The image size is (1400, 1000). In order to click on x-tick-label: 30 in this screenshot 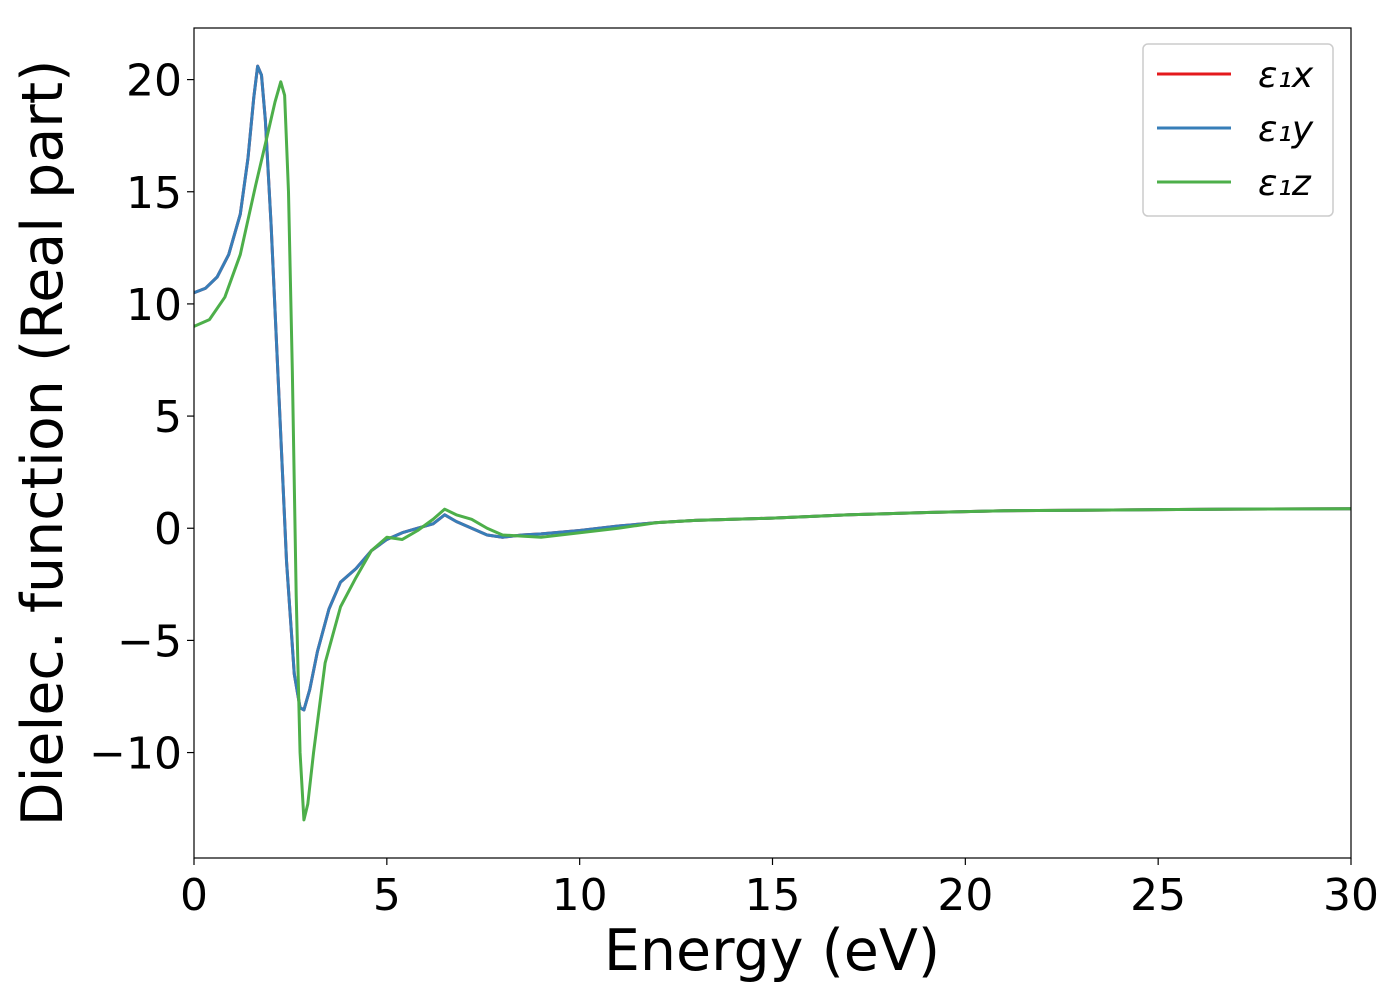, I will do `click(1351, 895)`.